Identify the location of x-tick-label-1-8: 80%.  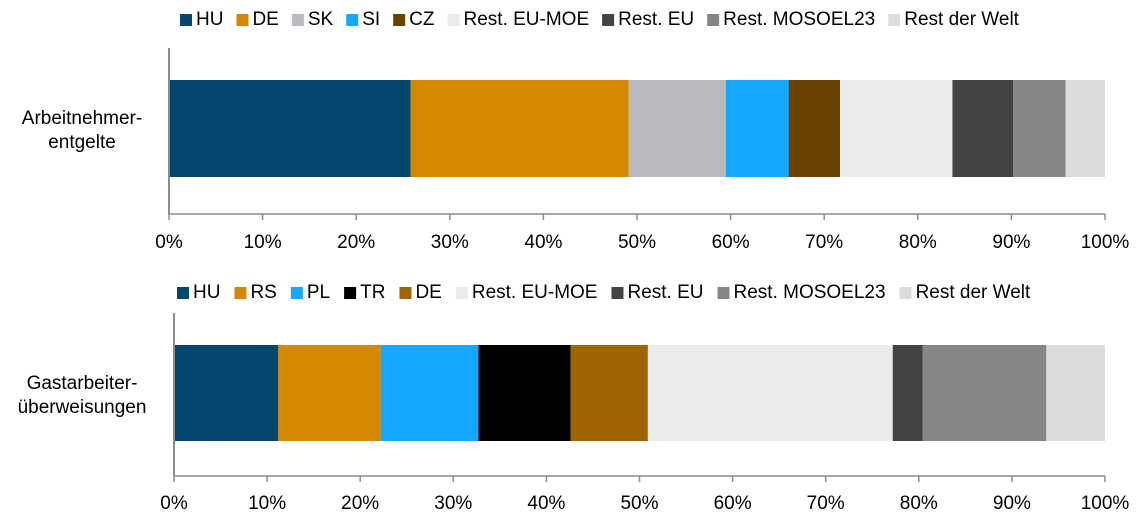
(919, 502).